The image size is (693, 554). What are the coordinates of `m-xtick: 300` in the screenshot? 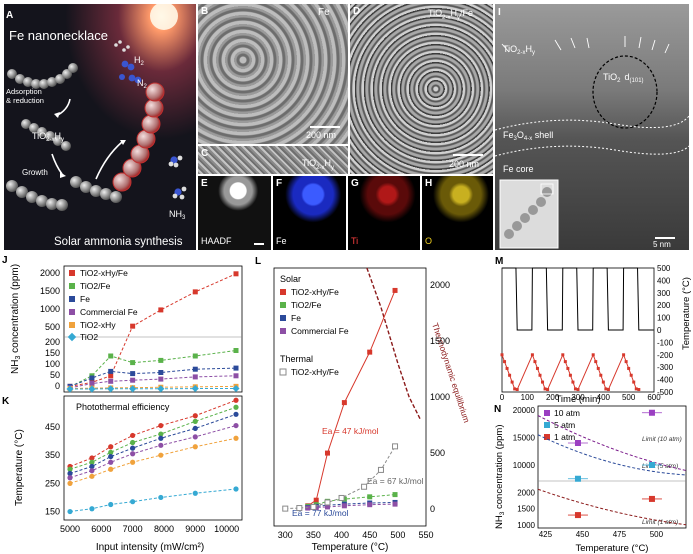 It's located at (578, 397).